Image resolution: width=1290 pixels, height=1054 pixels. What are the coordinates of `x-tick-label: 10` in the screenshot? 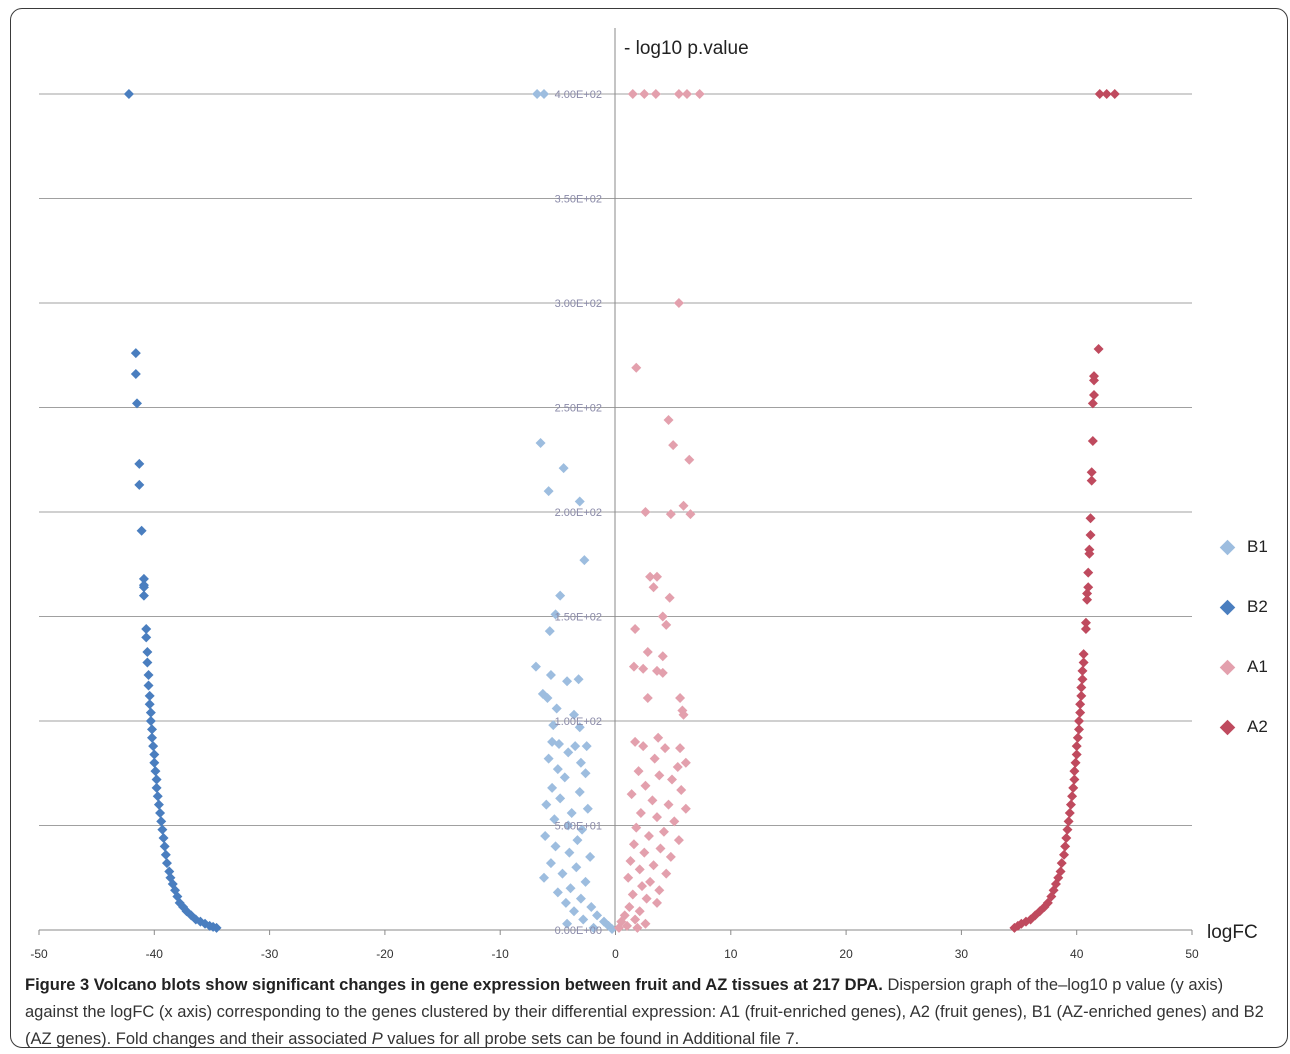 It's located at (731, 954).